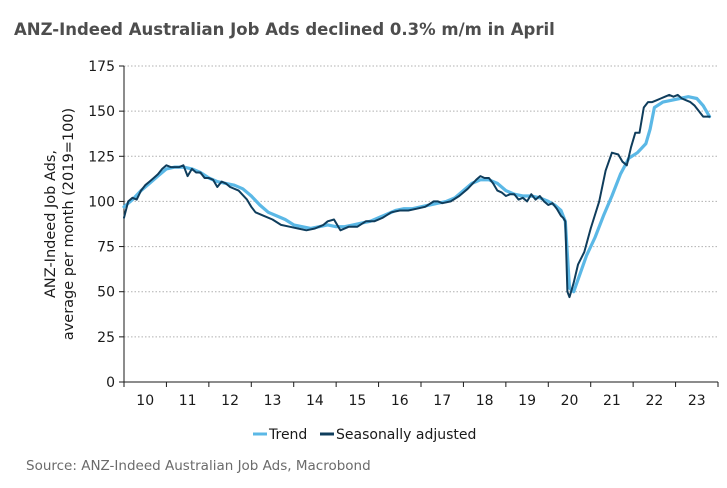  I want to click on y-axis-label-line-1: ANZ-Indeed Job Ads,, so click(51, 224).